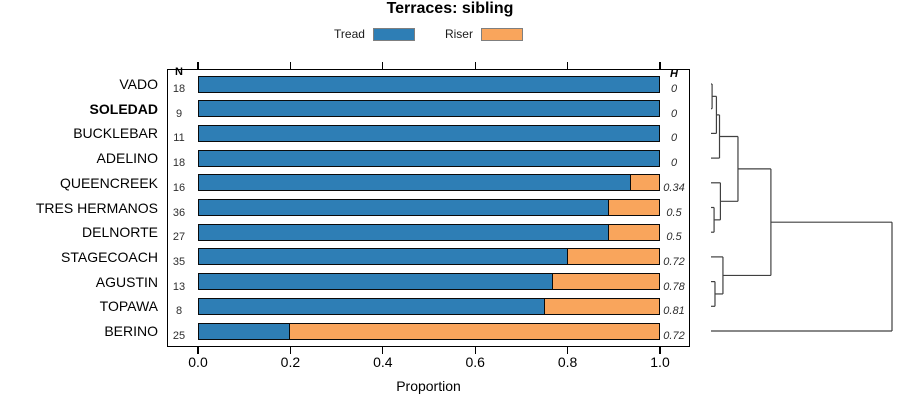  Describe the element at coordinates (475, 362) in the screenshot. I see `x-axis-tick-label: 0.6` at that location.